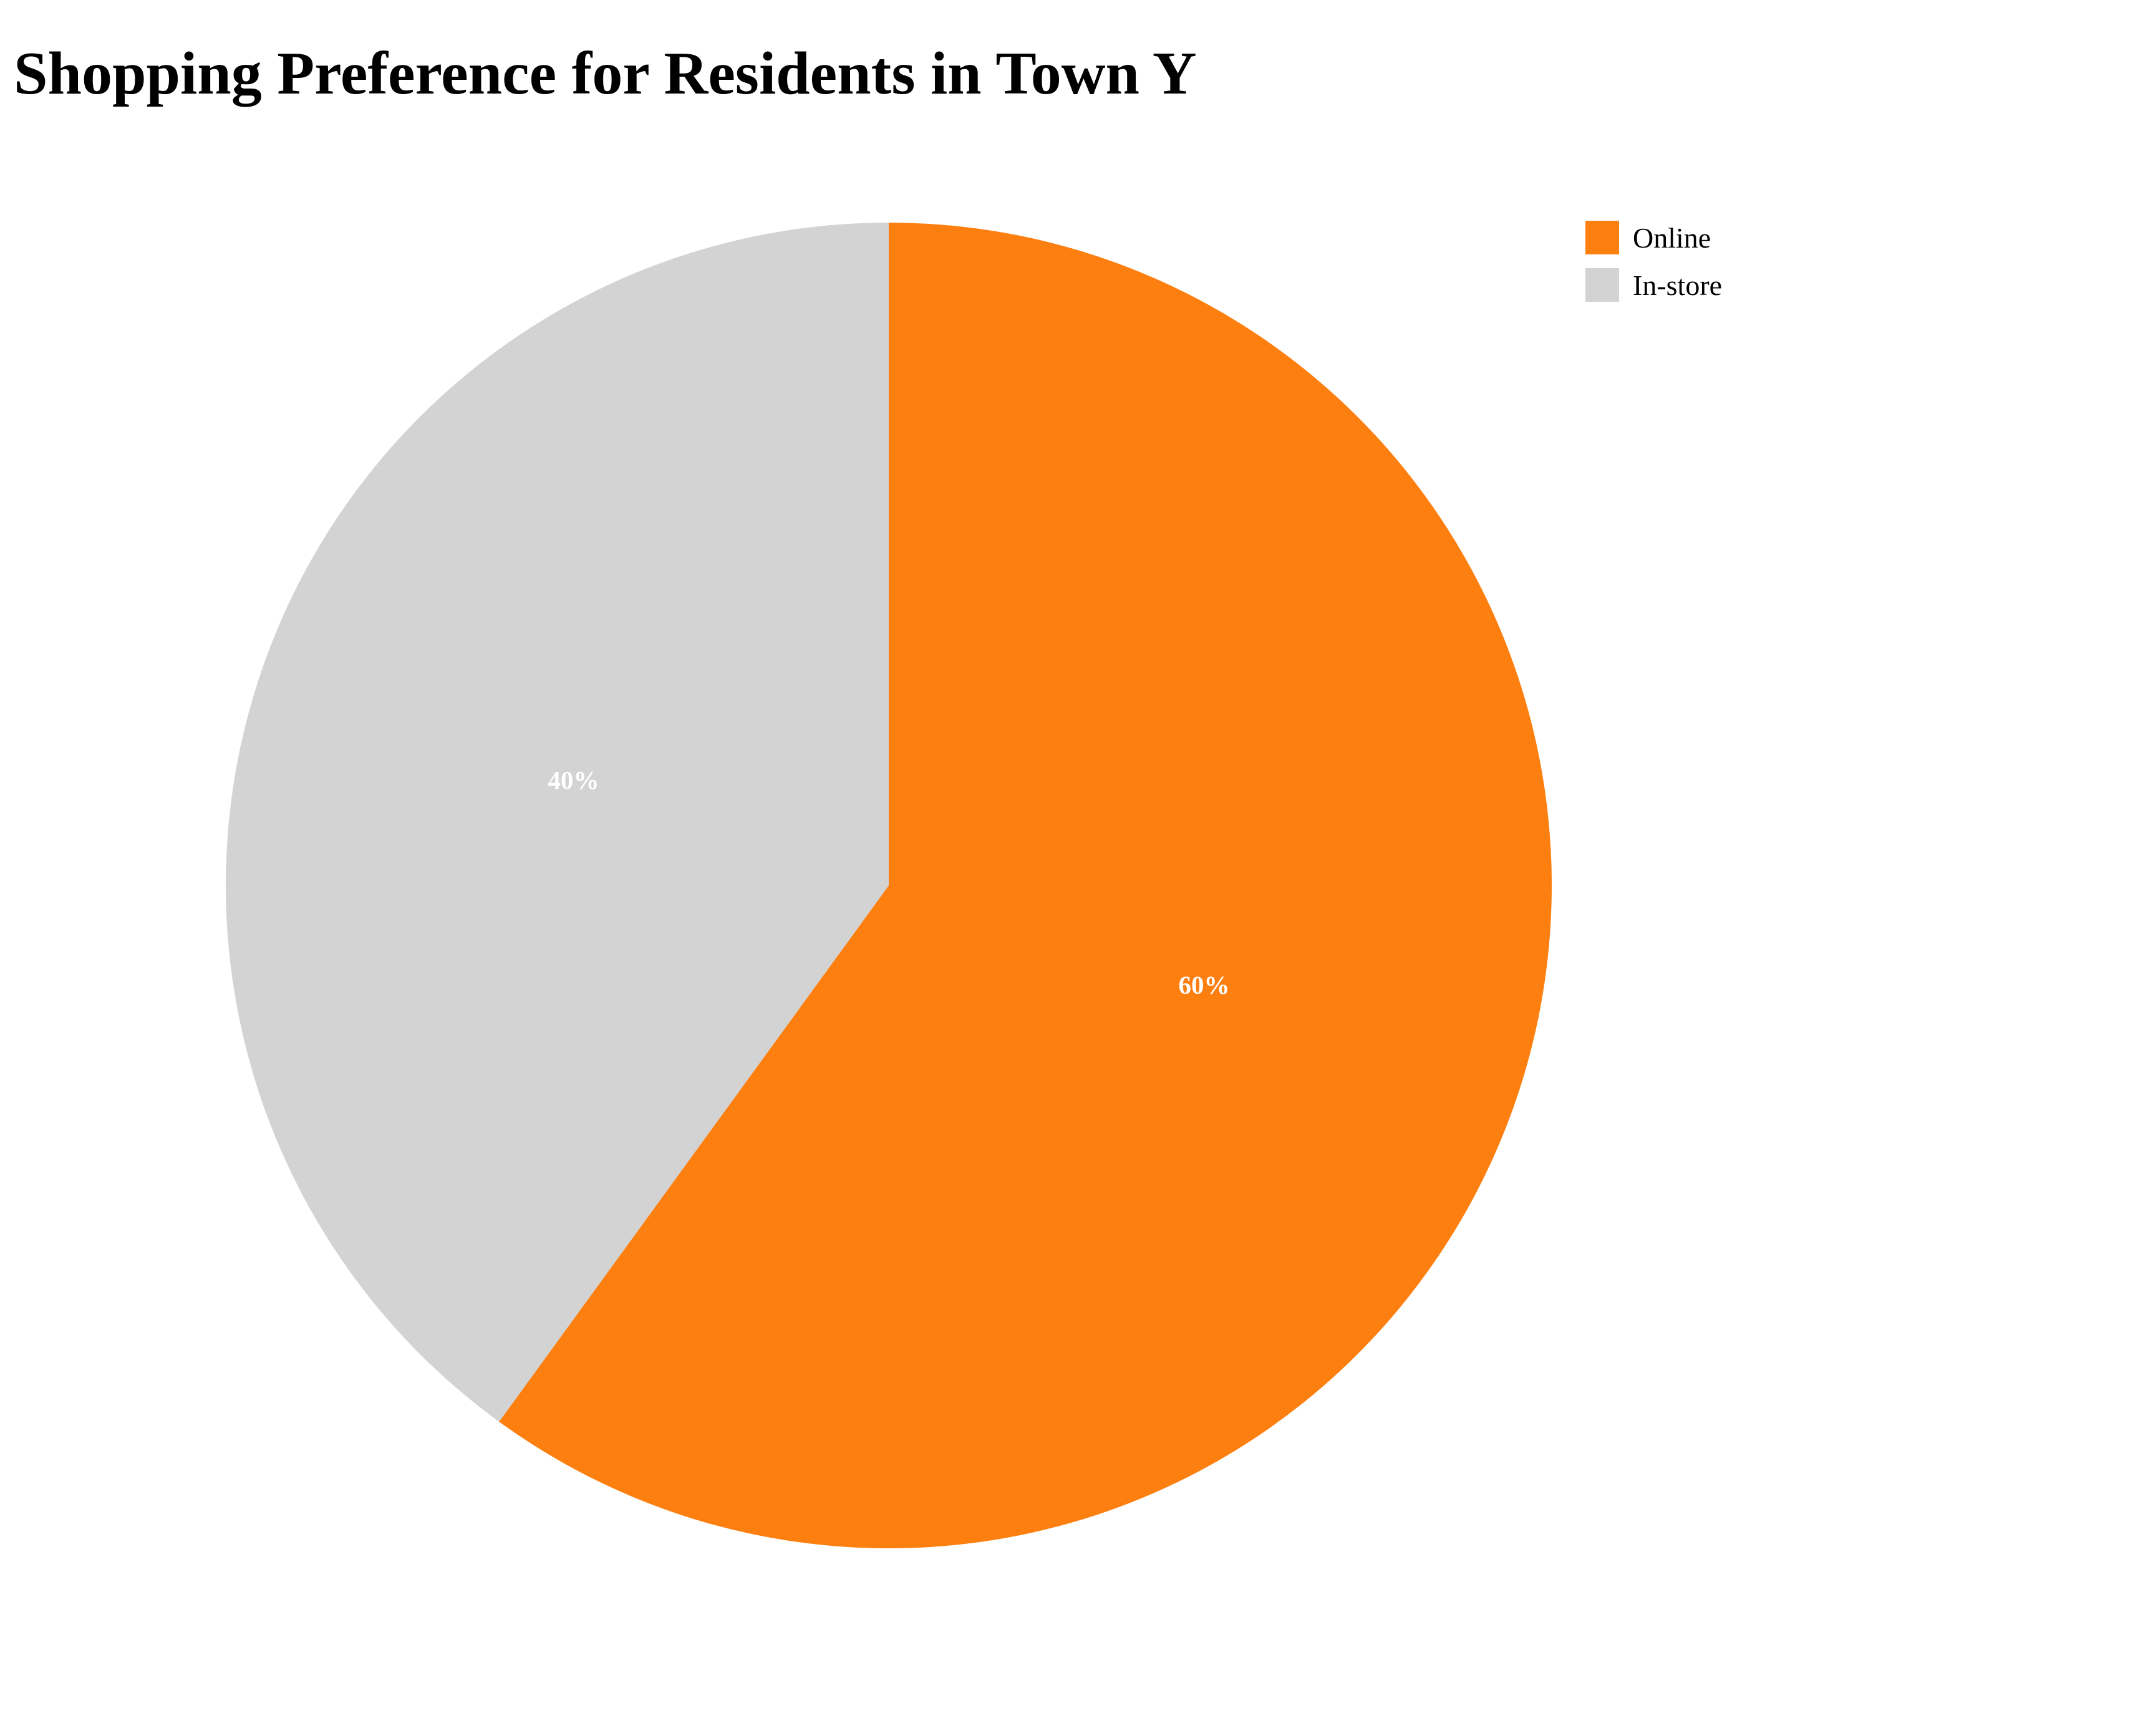  What do you see at coordinates (889, 882) in the screenshot?
I see `pie-data-labels: 60% 40%` at bounding box center [889, 882].